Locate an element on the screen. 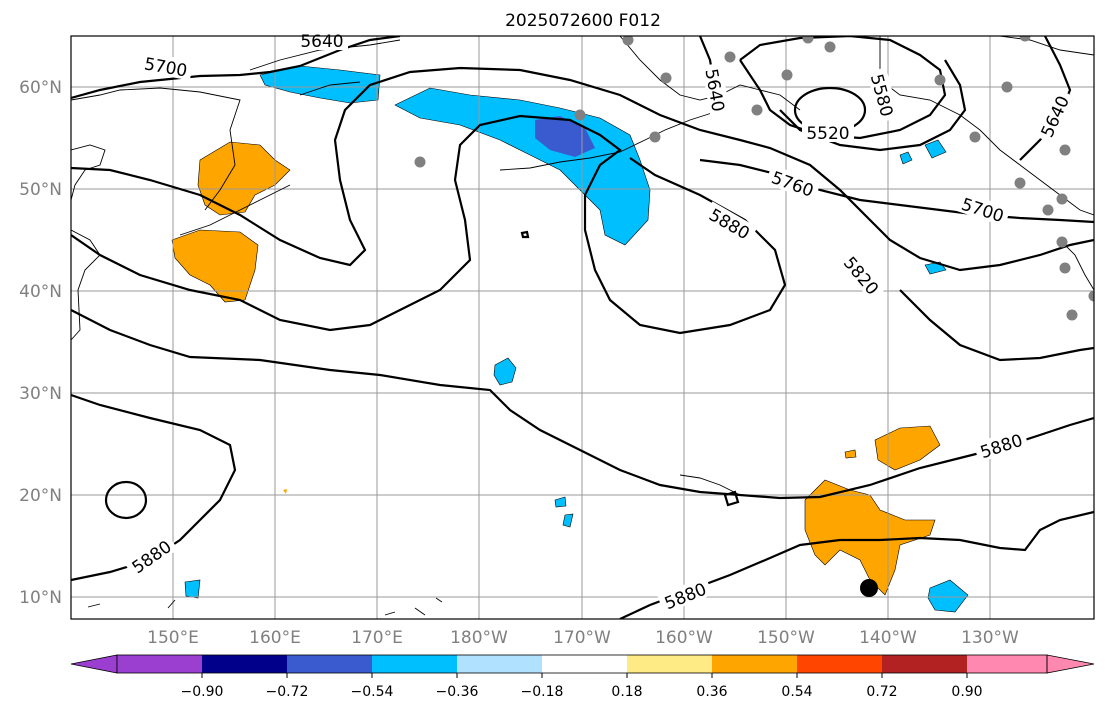  colorbar-tick-label: −0.72 is located at coordinates (287, 692).